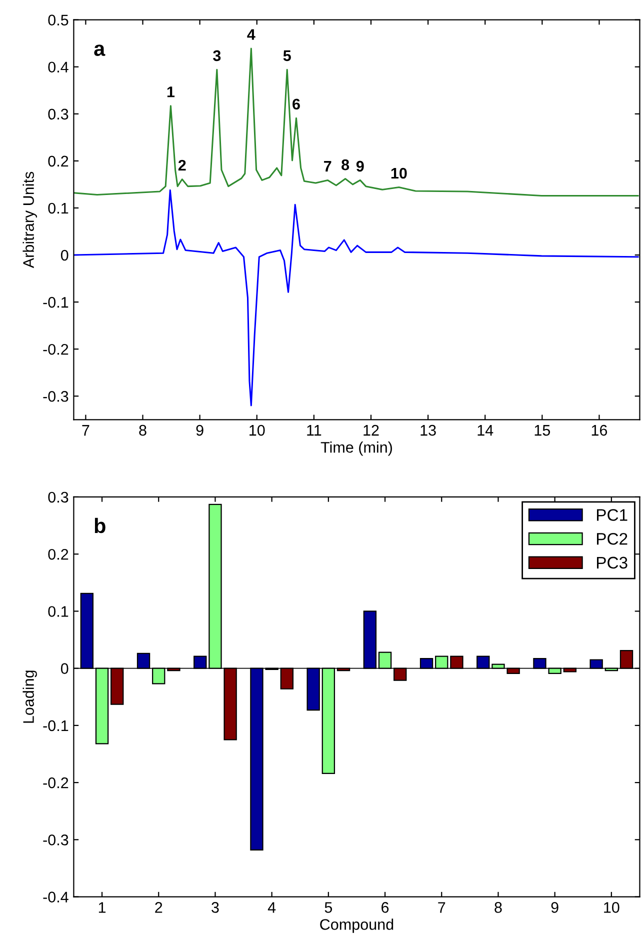 The width and height of the screenshot is (641, 943). What do you see at coordinates (215, 907) in the screenshot?
I see `x-tick-label: 3` at bounding box center [215, 907].